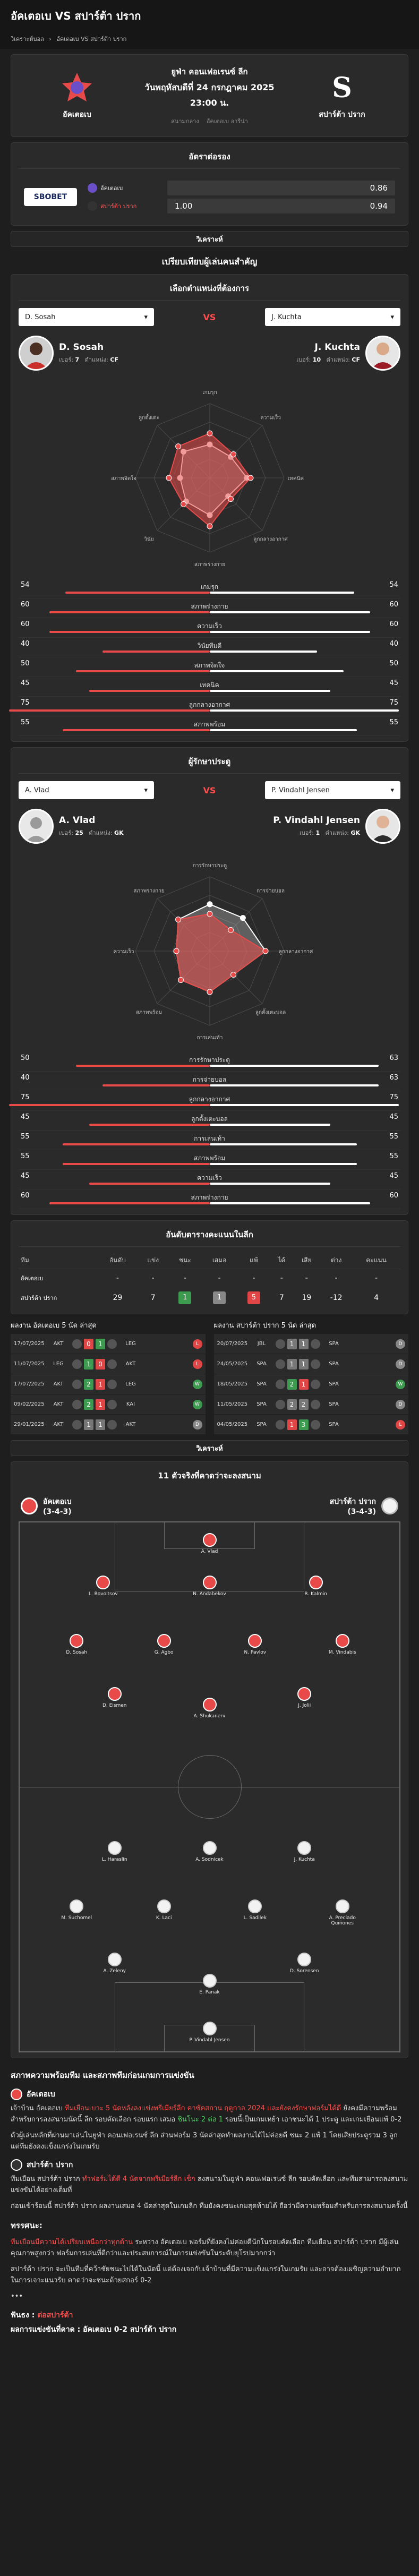  What do you see at coordinates (261, 1364) in the screenshot?
I see `home-team-code: SPA` at bounding box center [261, 1364].